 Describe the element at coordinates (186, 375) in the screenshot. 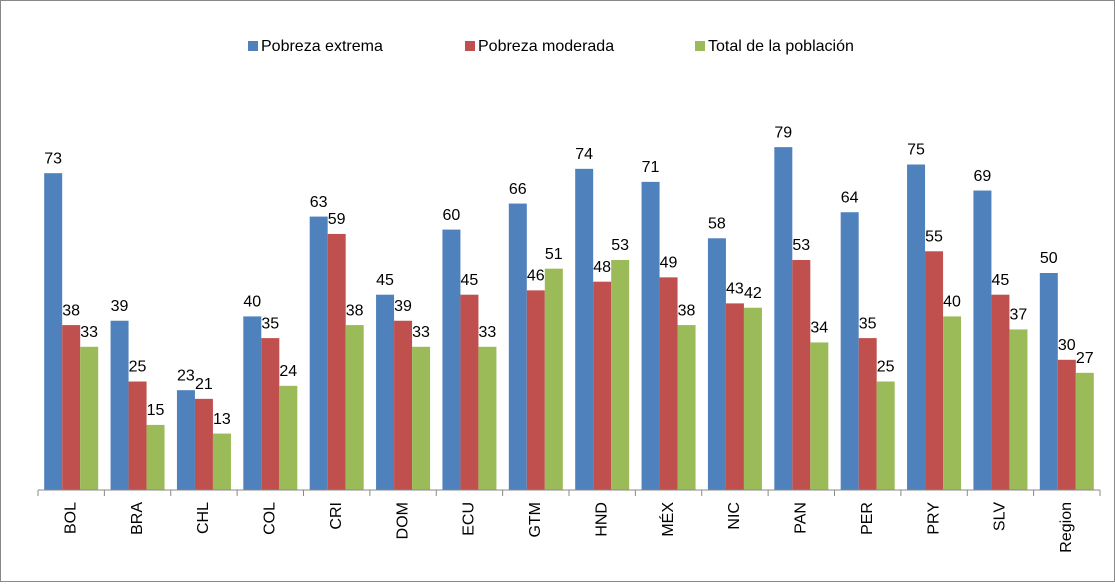

I see `value-label: 23` at that location.